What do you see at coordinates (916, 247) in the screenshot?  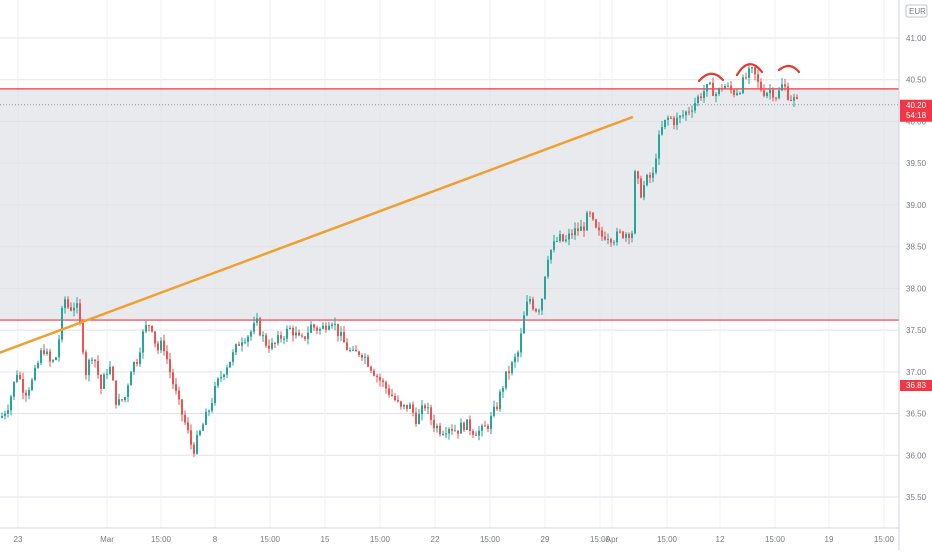 I see `price-tick-label: 38.50` at bounding box center [916, 247].